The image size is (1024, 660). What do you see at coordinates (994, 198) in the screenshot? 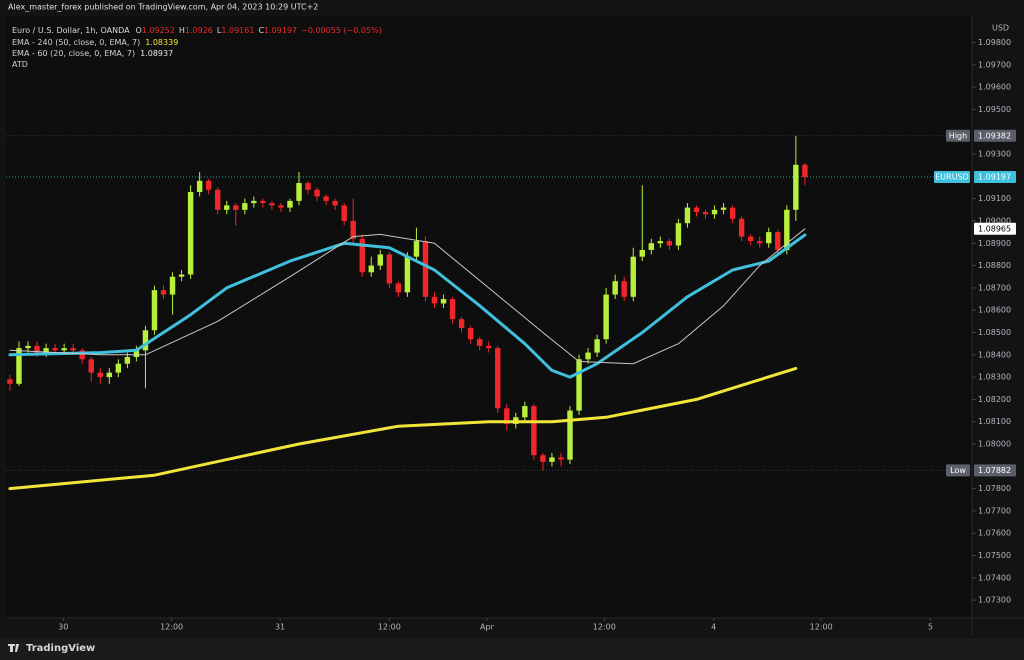
I see `y-tick-label: 1.09100` at bounding box center [994, 198].